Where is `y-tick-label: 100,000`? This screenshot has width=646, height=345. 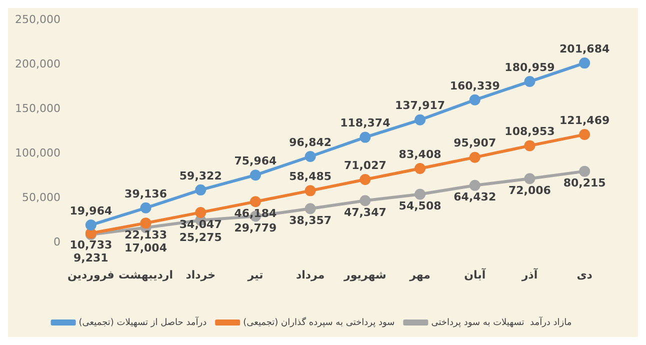
y-tick-label: 100,000 is located at coordinates (37, 153).